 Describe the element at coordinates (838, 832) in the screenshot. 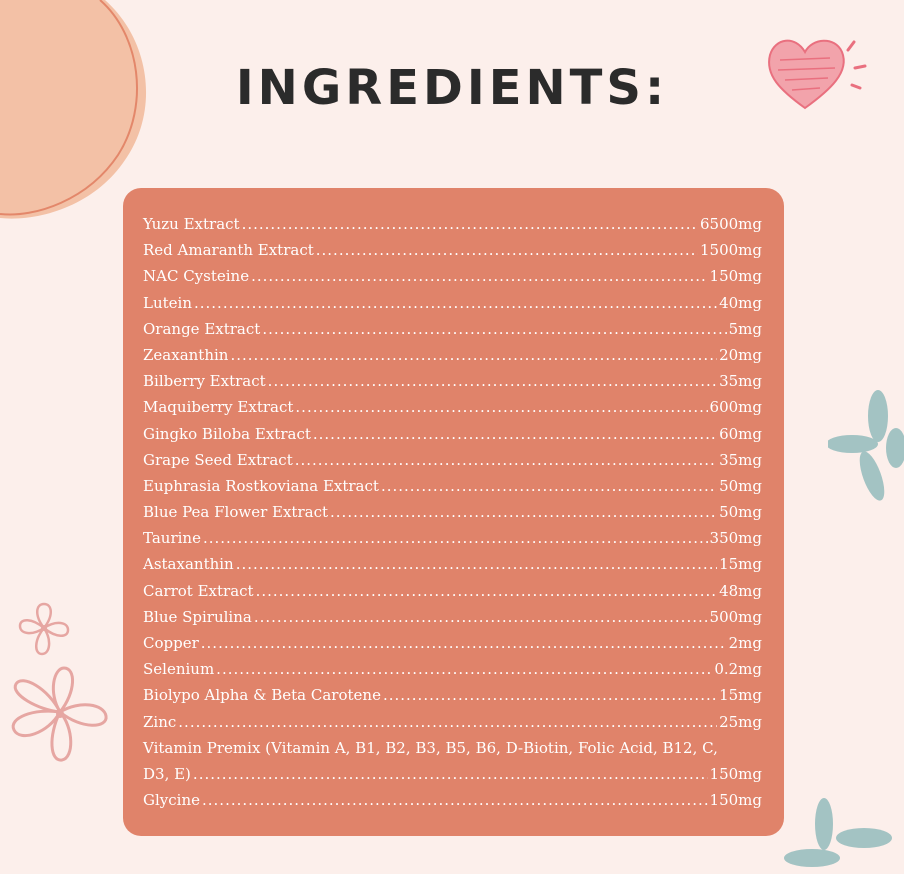

I see `teal-flower-bottom-decoration` at that location.